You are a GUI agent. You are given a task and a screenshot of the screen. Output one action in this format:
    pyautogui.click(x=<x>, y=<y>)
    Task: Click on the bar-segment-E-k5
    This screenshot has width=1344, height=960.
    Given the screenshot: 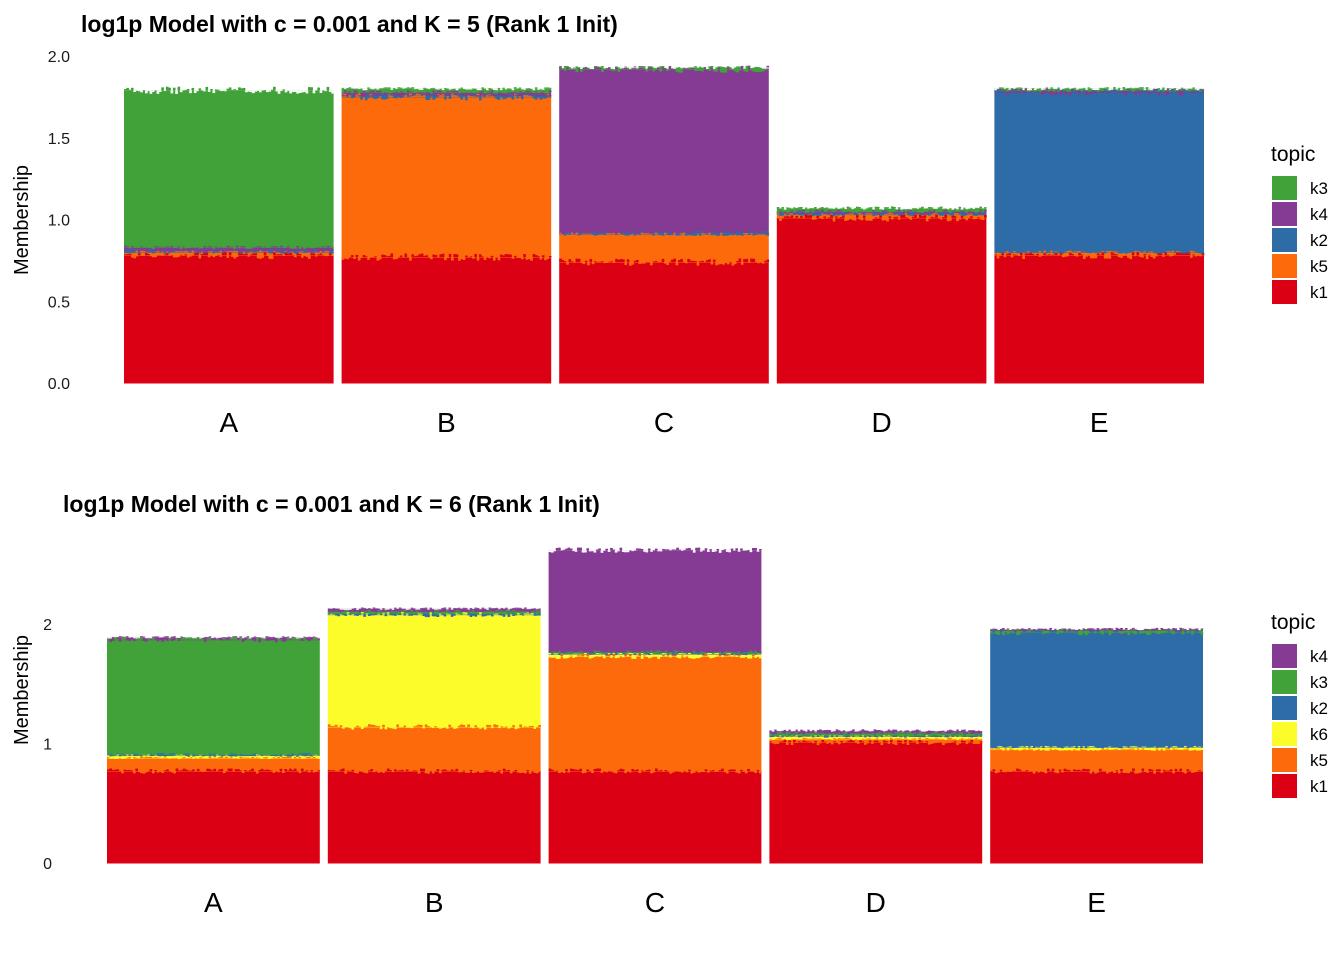 What is the action you would take?
    pyautogui.click(x=1096, y=760)
    